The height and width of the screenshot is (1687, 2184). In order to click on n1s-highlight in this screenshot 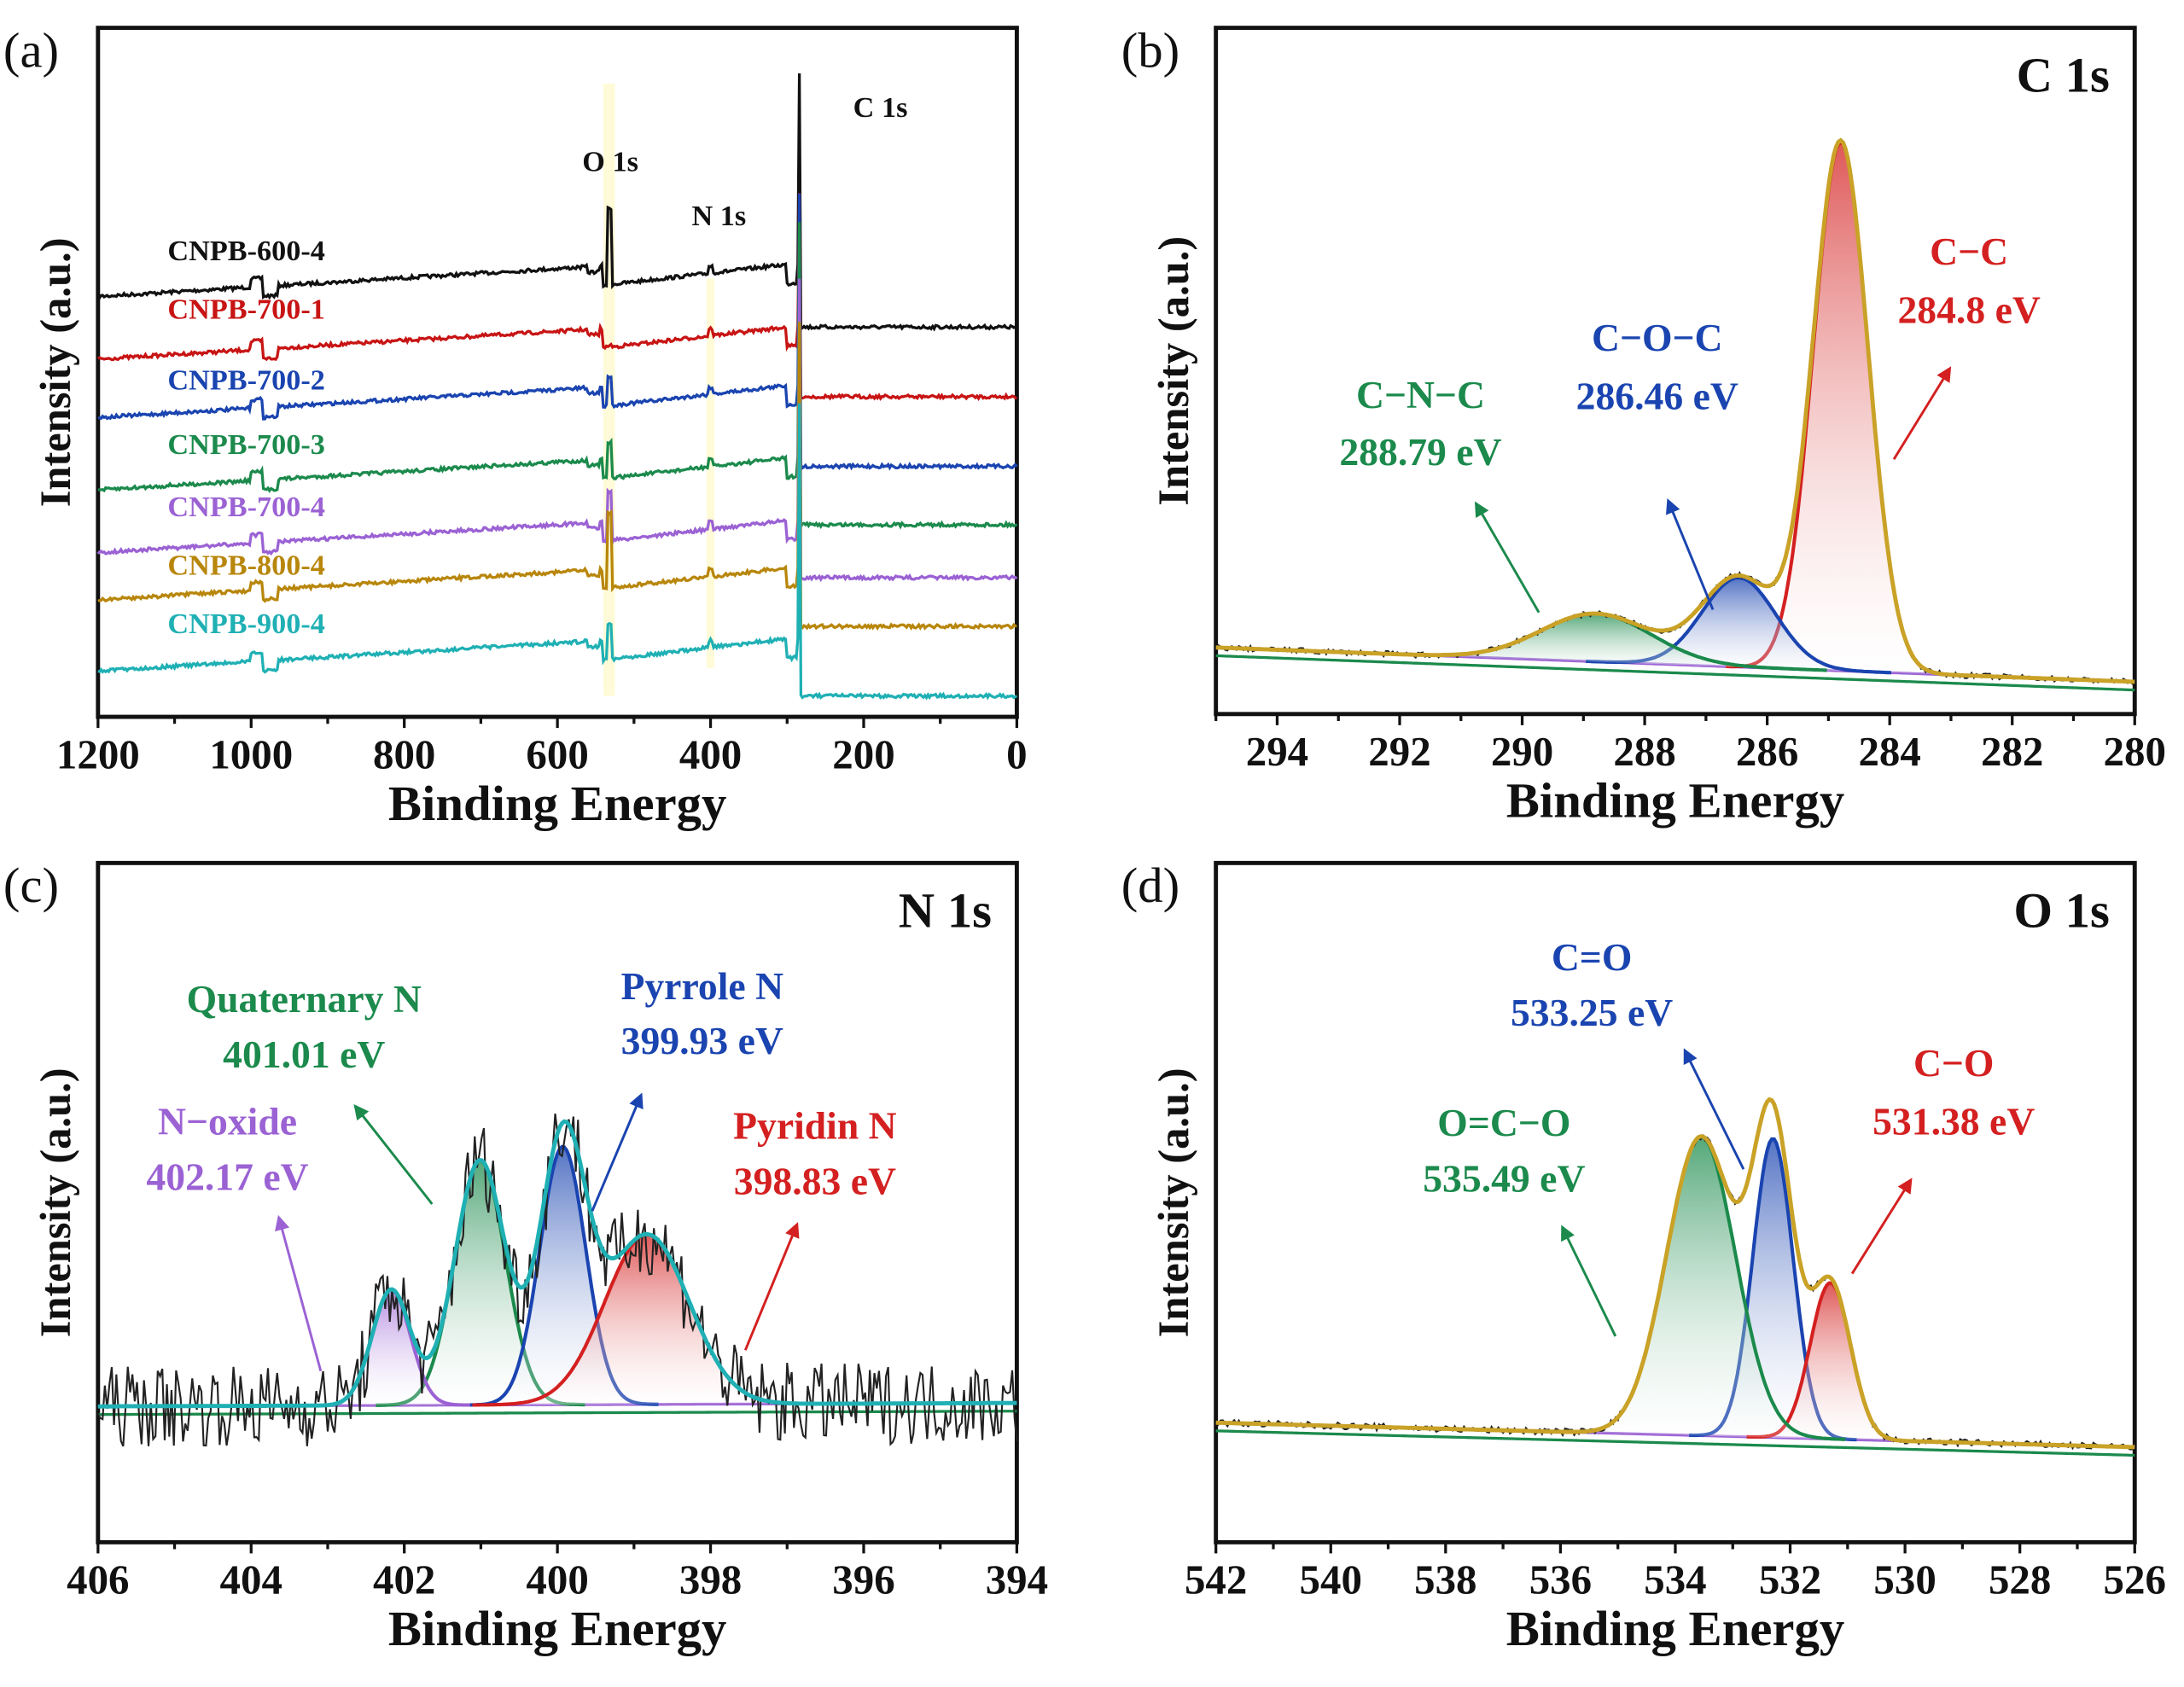, I will do `click(711, 473)`.